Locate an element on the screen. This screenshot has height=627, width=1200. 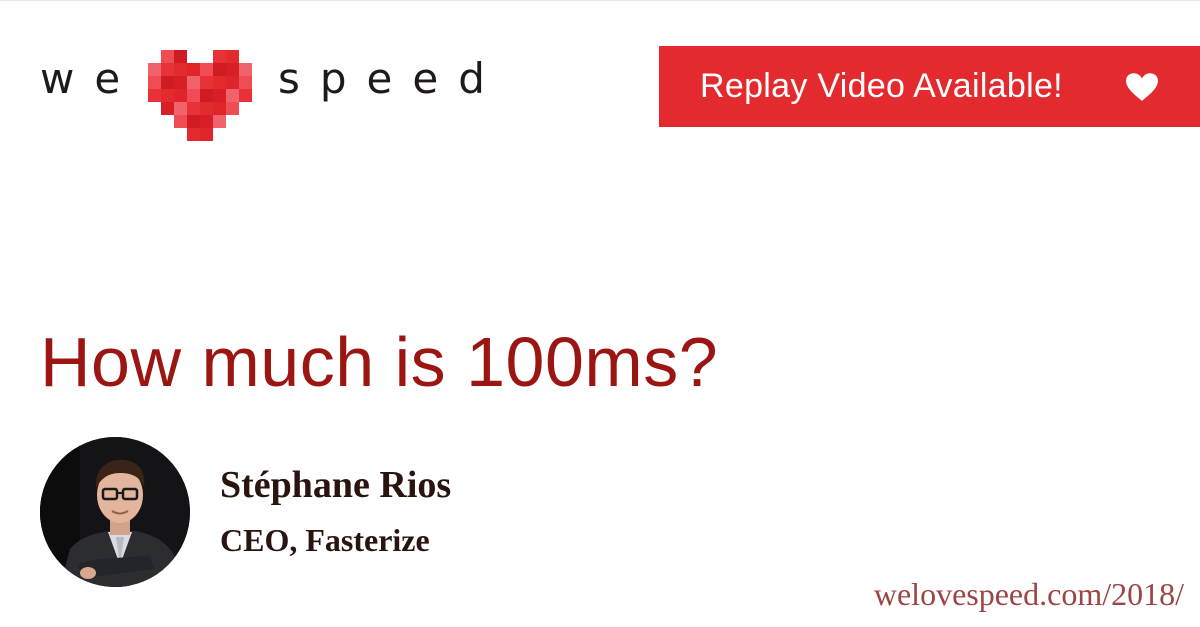
talk-title: How much is 100ms? is located at coordinates (379, 362).